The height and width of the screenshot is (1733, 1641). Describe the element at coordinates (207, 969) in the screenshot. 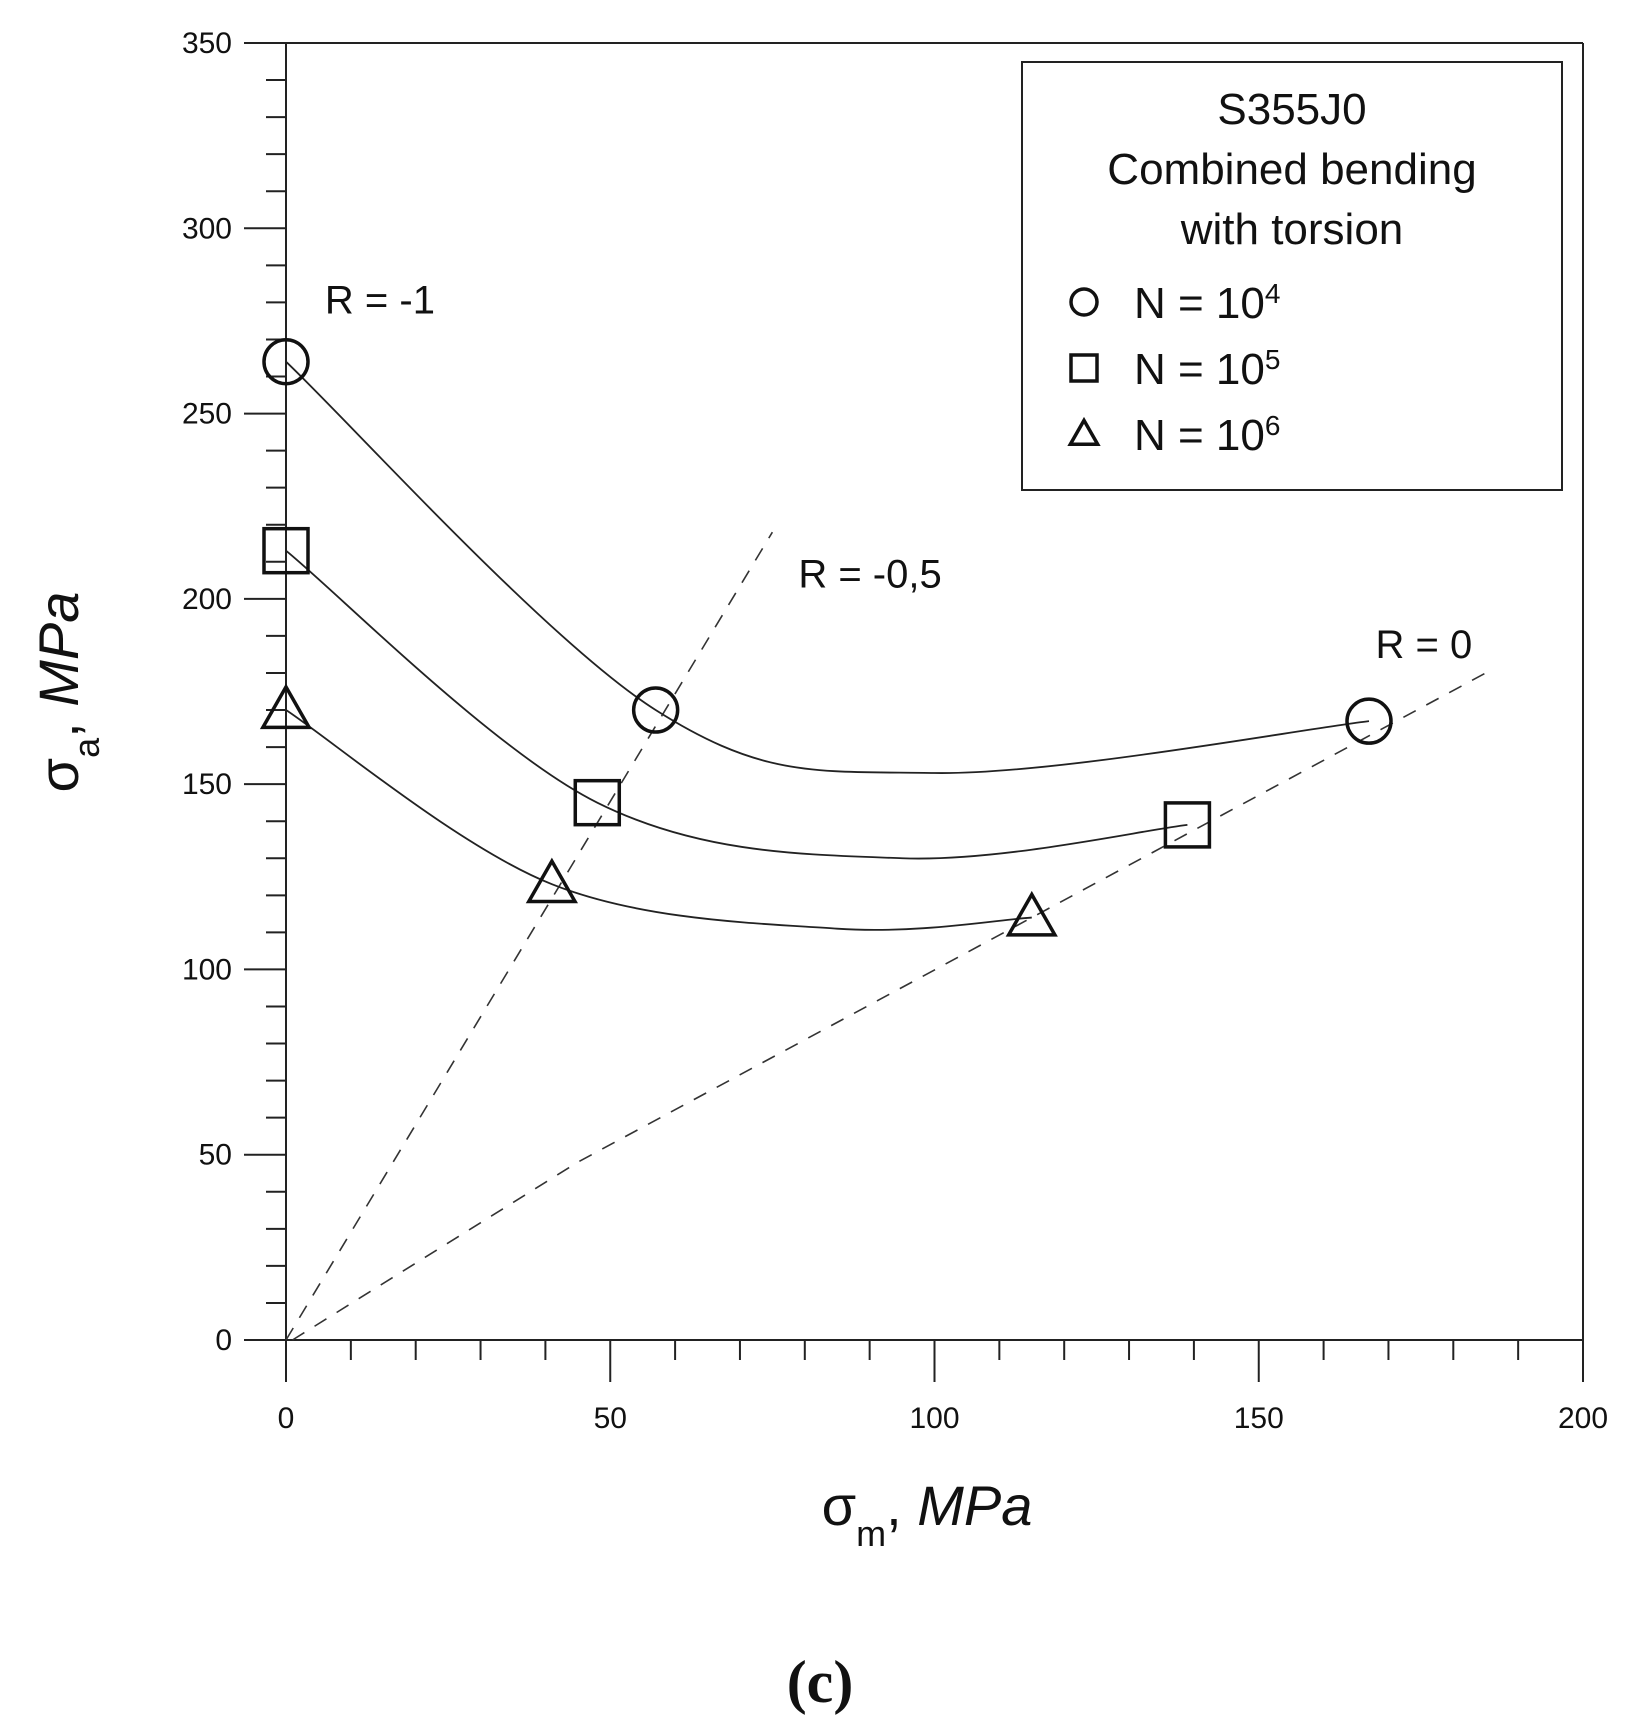

I see `y-tick-label: 100` at that location.